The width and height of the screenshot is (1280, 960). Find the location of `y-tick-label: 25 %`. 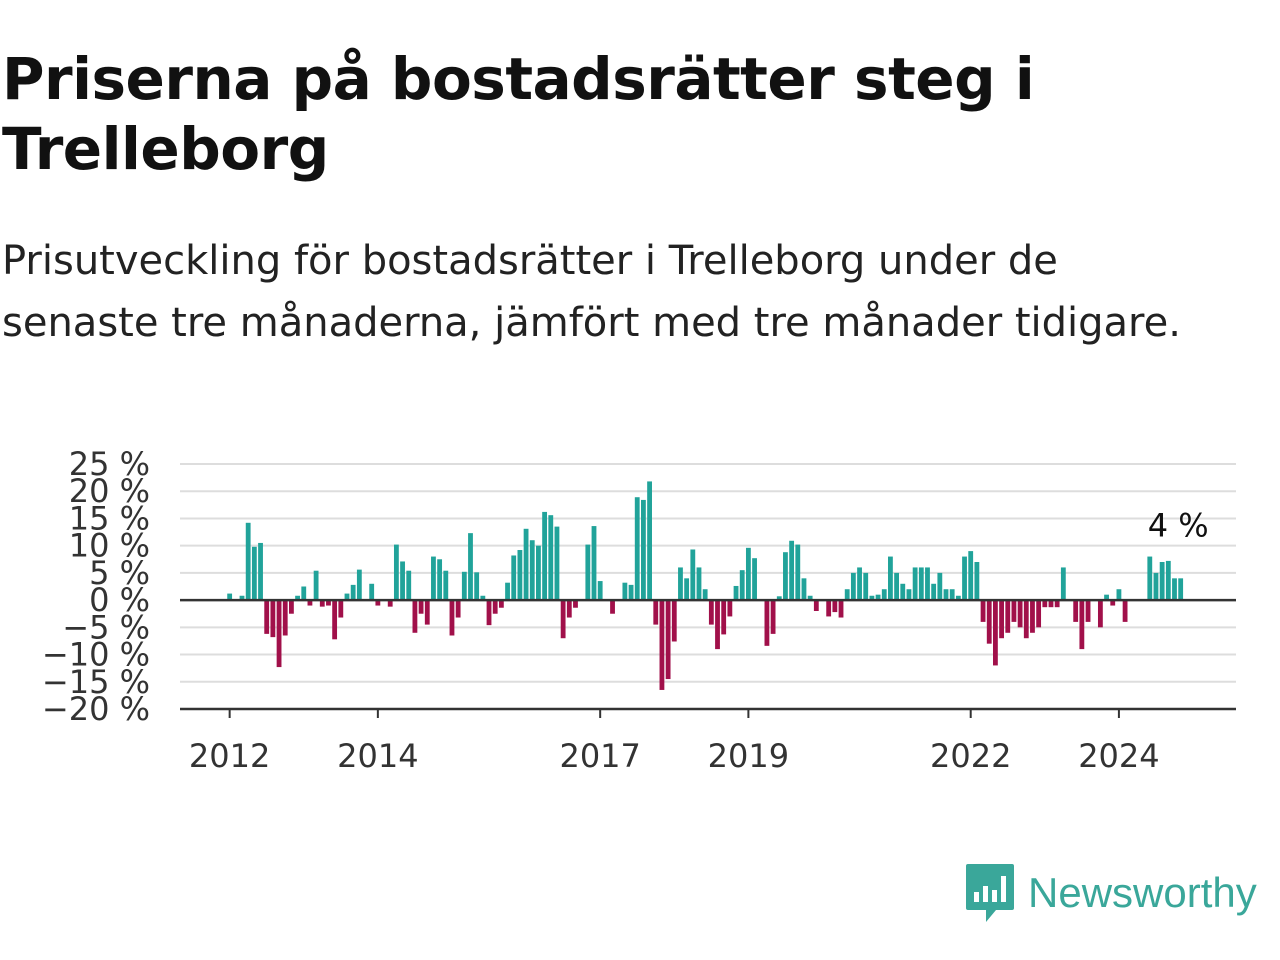

y-tick-label: 25 % is located at coordinates (109, 464).